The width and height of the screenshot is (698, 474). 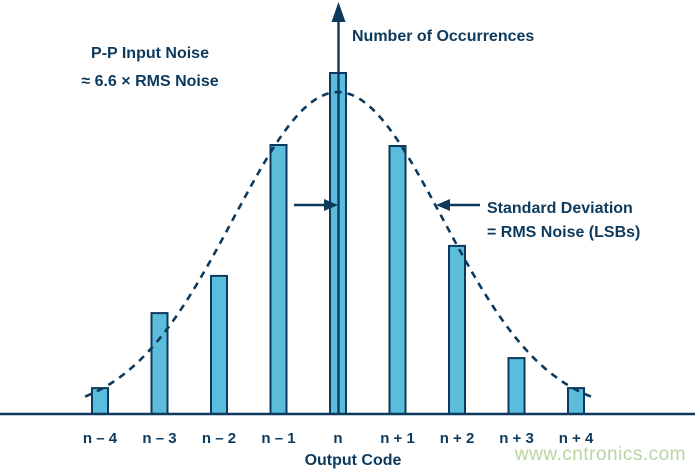 I want to click on x-tick-label: n + 1, so click(x=397, y=438).